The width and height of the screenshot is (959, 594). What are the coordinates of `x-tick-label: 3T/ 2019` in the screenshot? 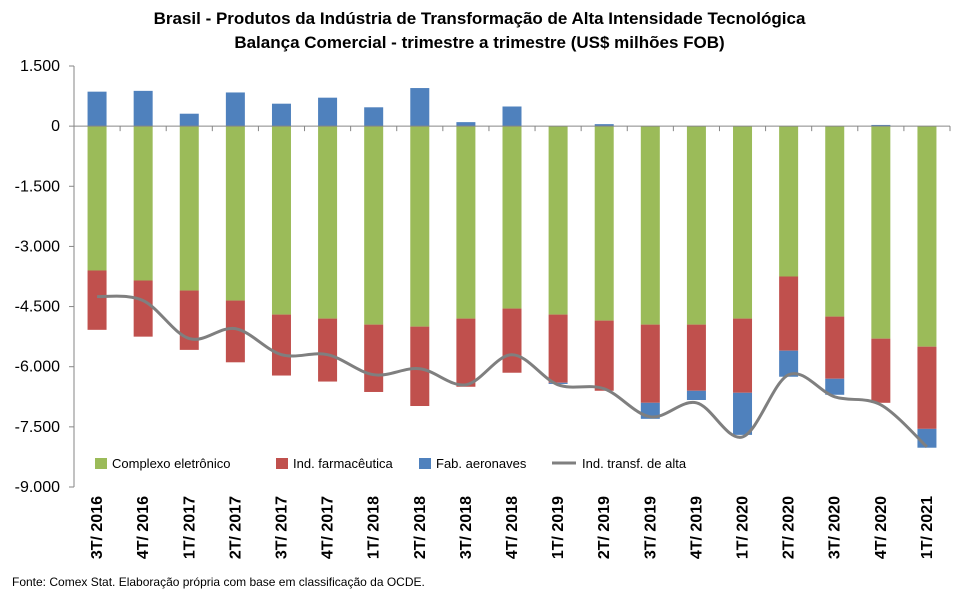 It's located at (650, 527).